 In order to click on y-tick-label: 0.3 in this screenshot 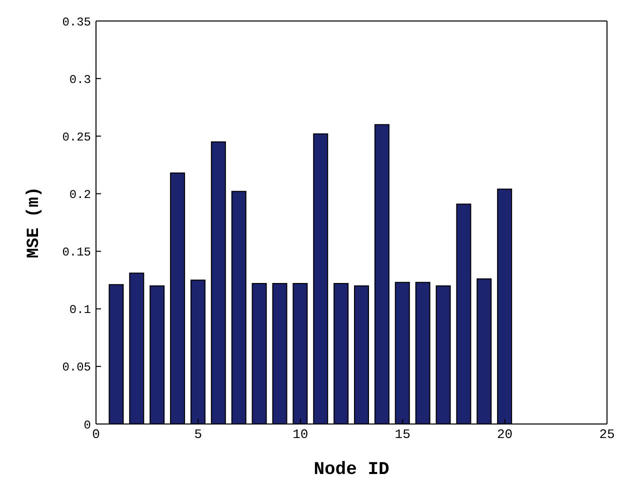, I will do `click(80, 79)`.